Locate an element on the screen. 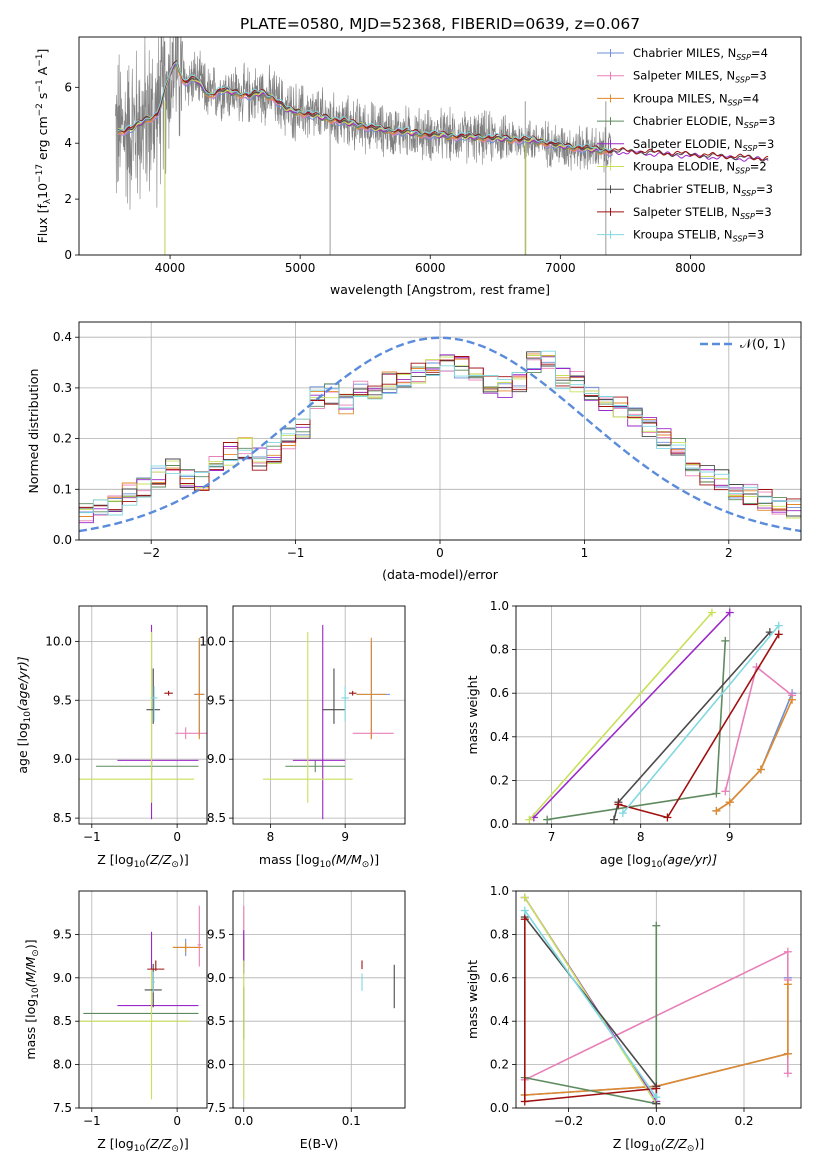 The image size is (819, 1170). model-spectrum-kroupa_stelib is located at coordinates (365, 106).